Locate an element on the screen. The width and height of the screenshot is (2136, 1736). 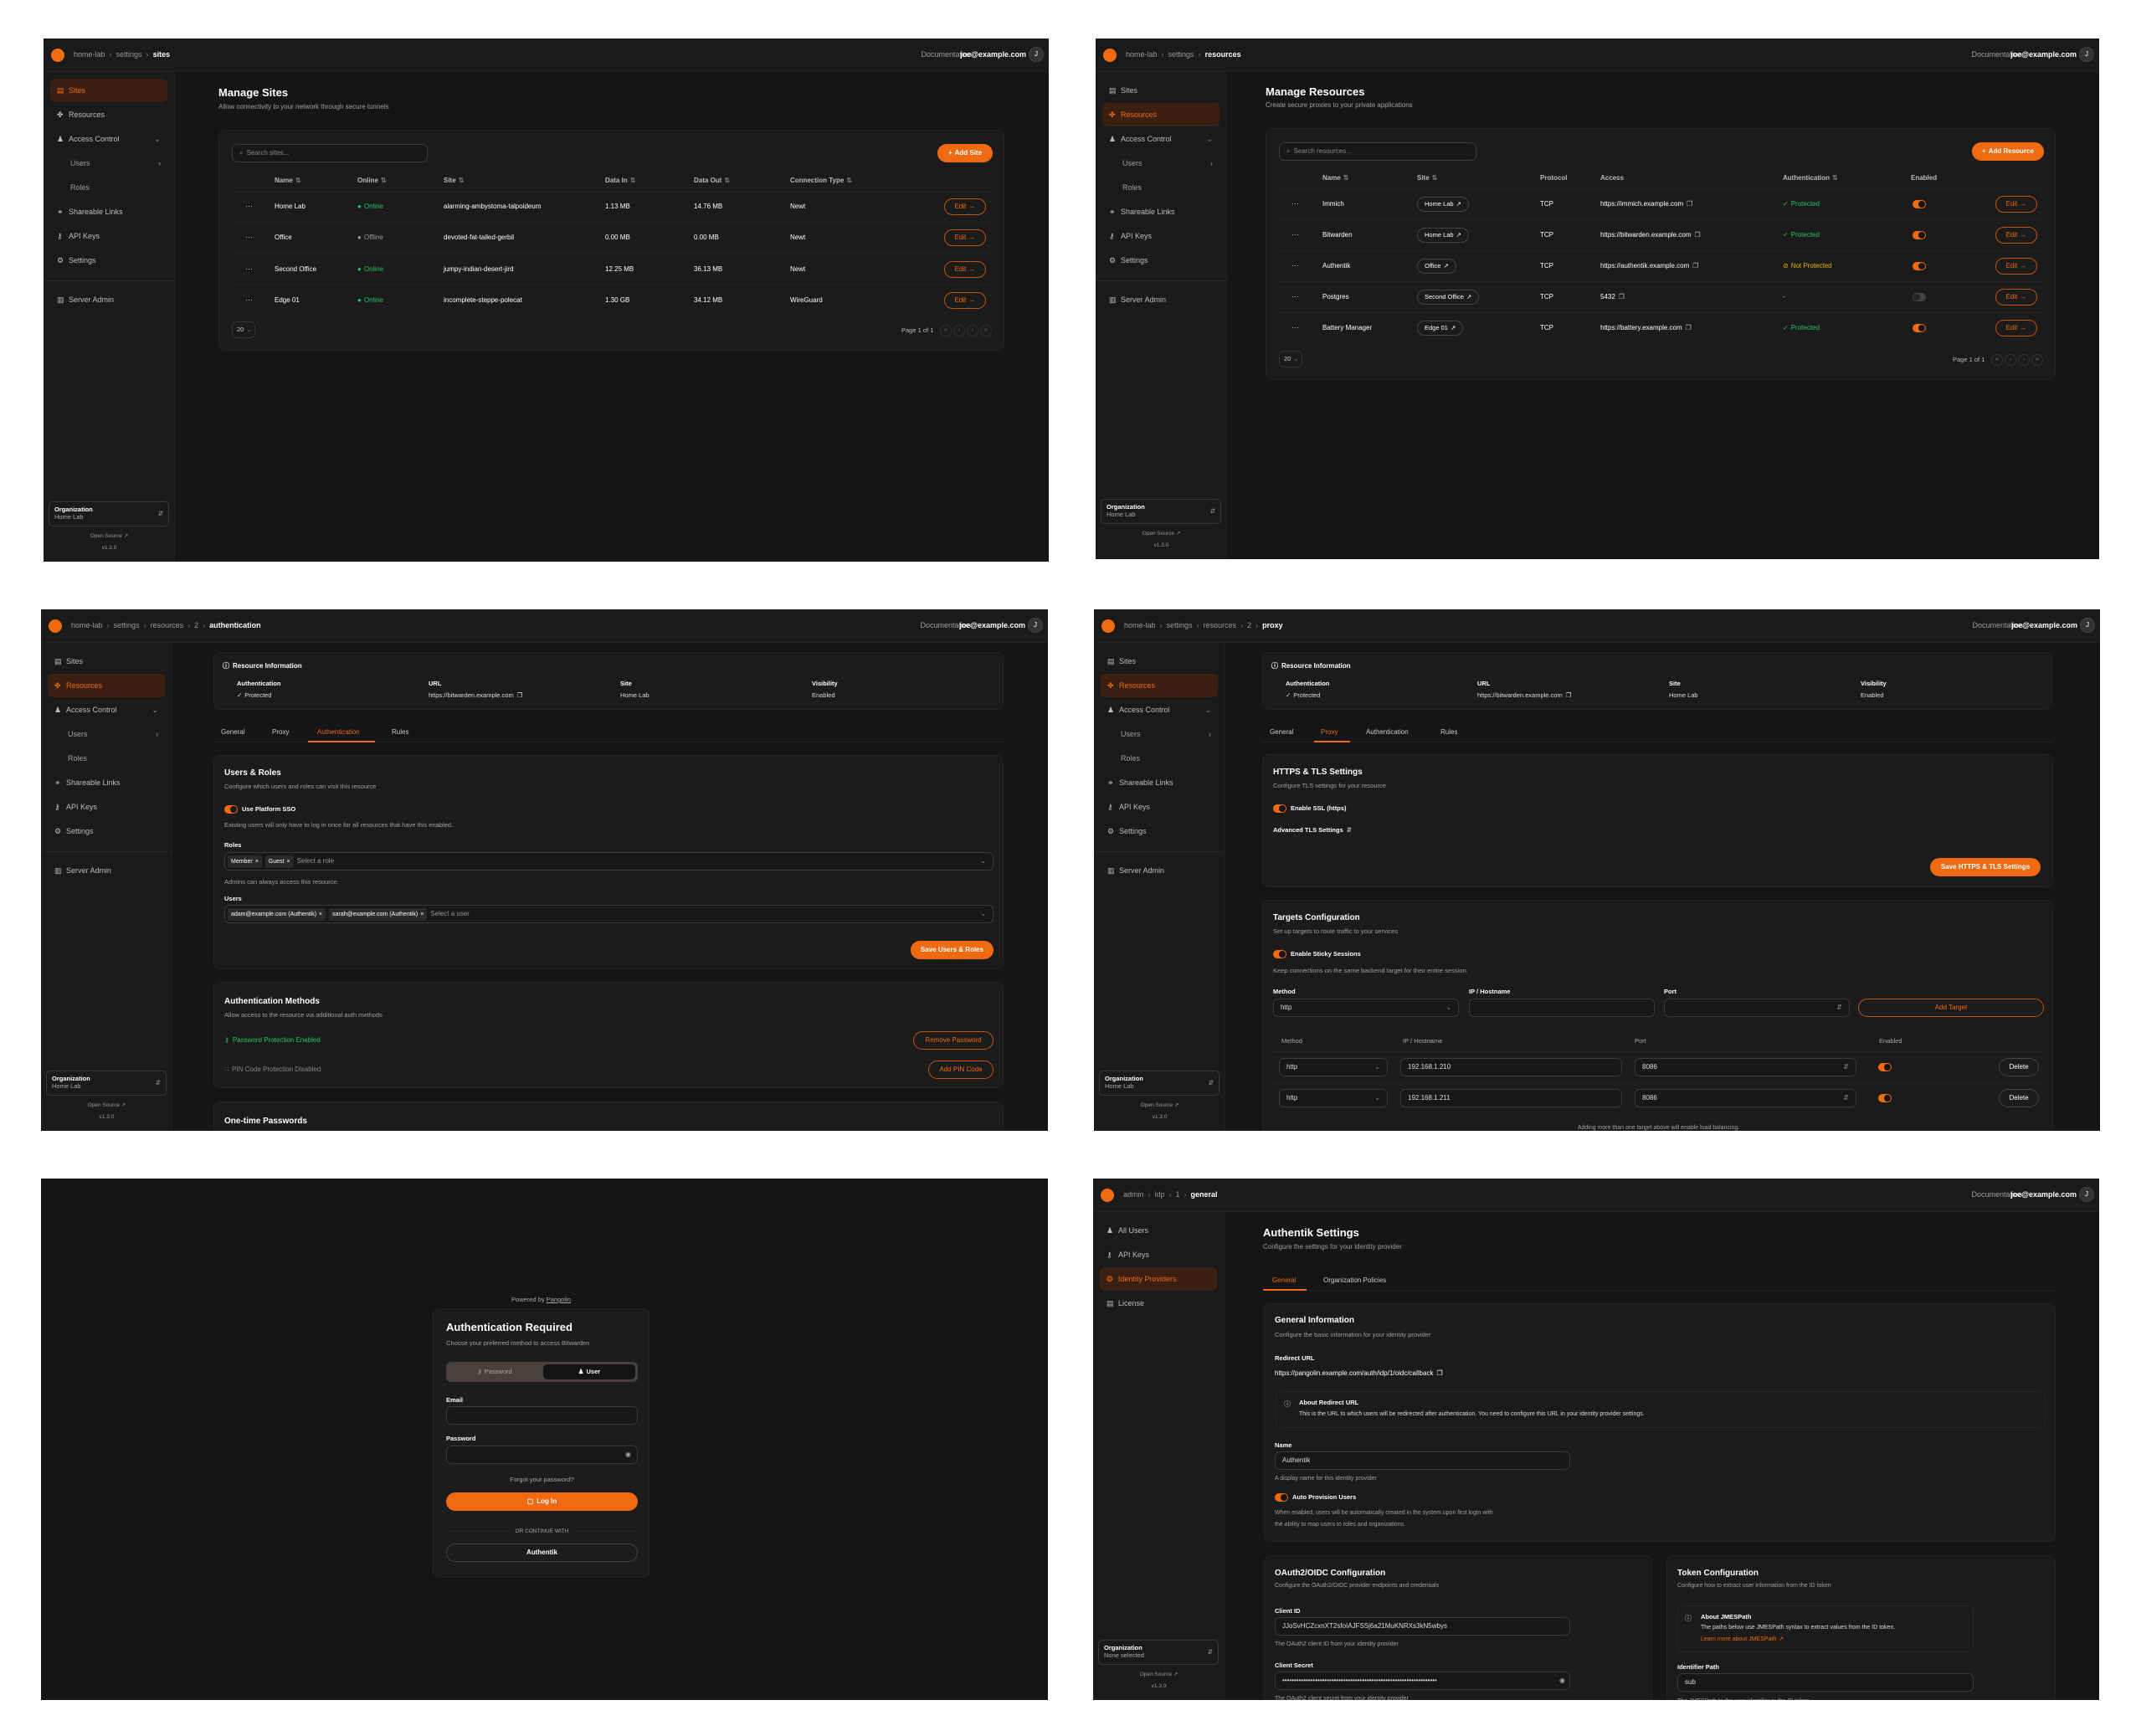
sidebar-item-roles: Roles is located at coordinates (106, 758).